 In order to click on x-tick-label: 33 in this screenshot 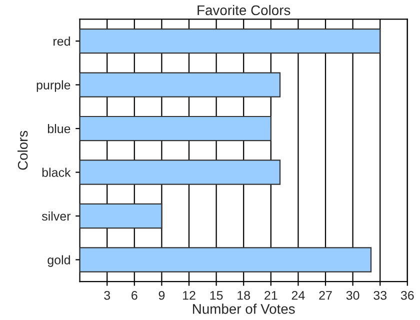, I will do `click(380, 295)`.